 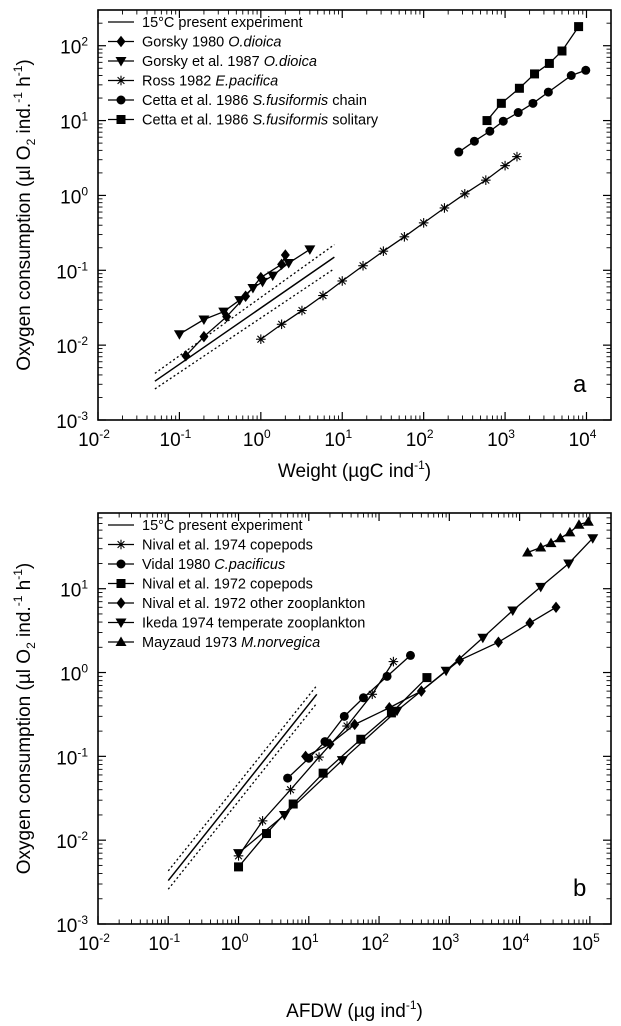 I want to click on panel-a-y-tick-label: 10⁻³, so click(x=72, y=421).